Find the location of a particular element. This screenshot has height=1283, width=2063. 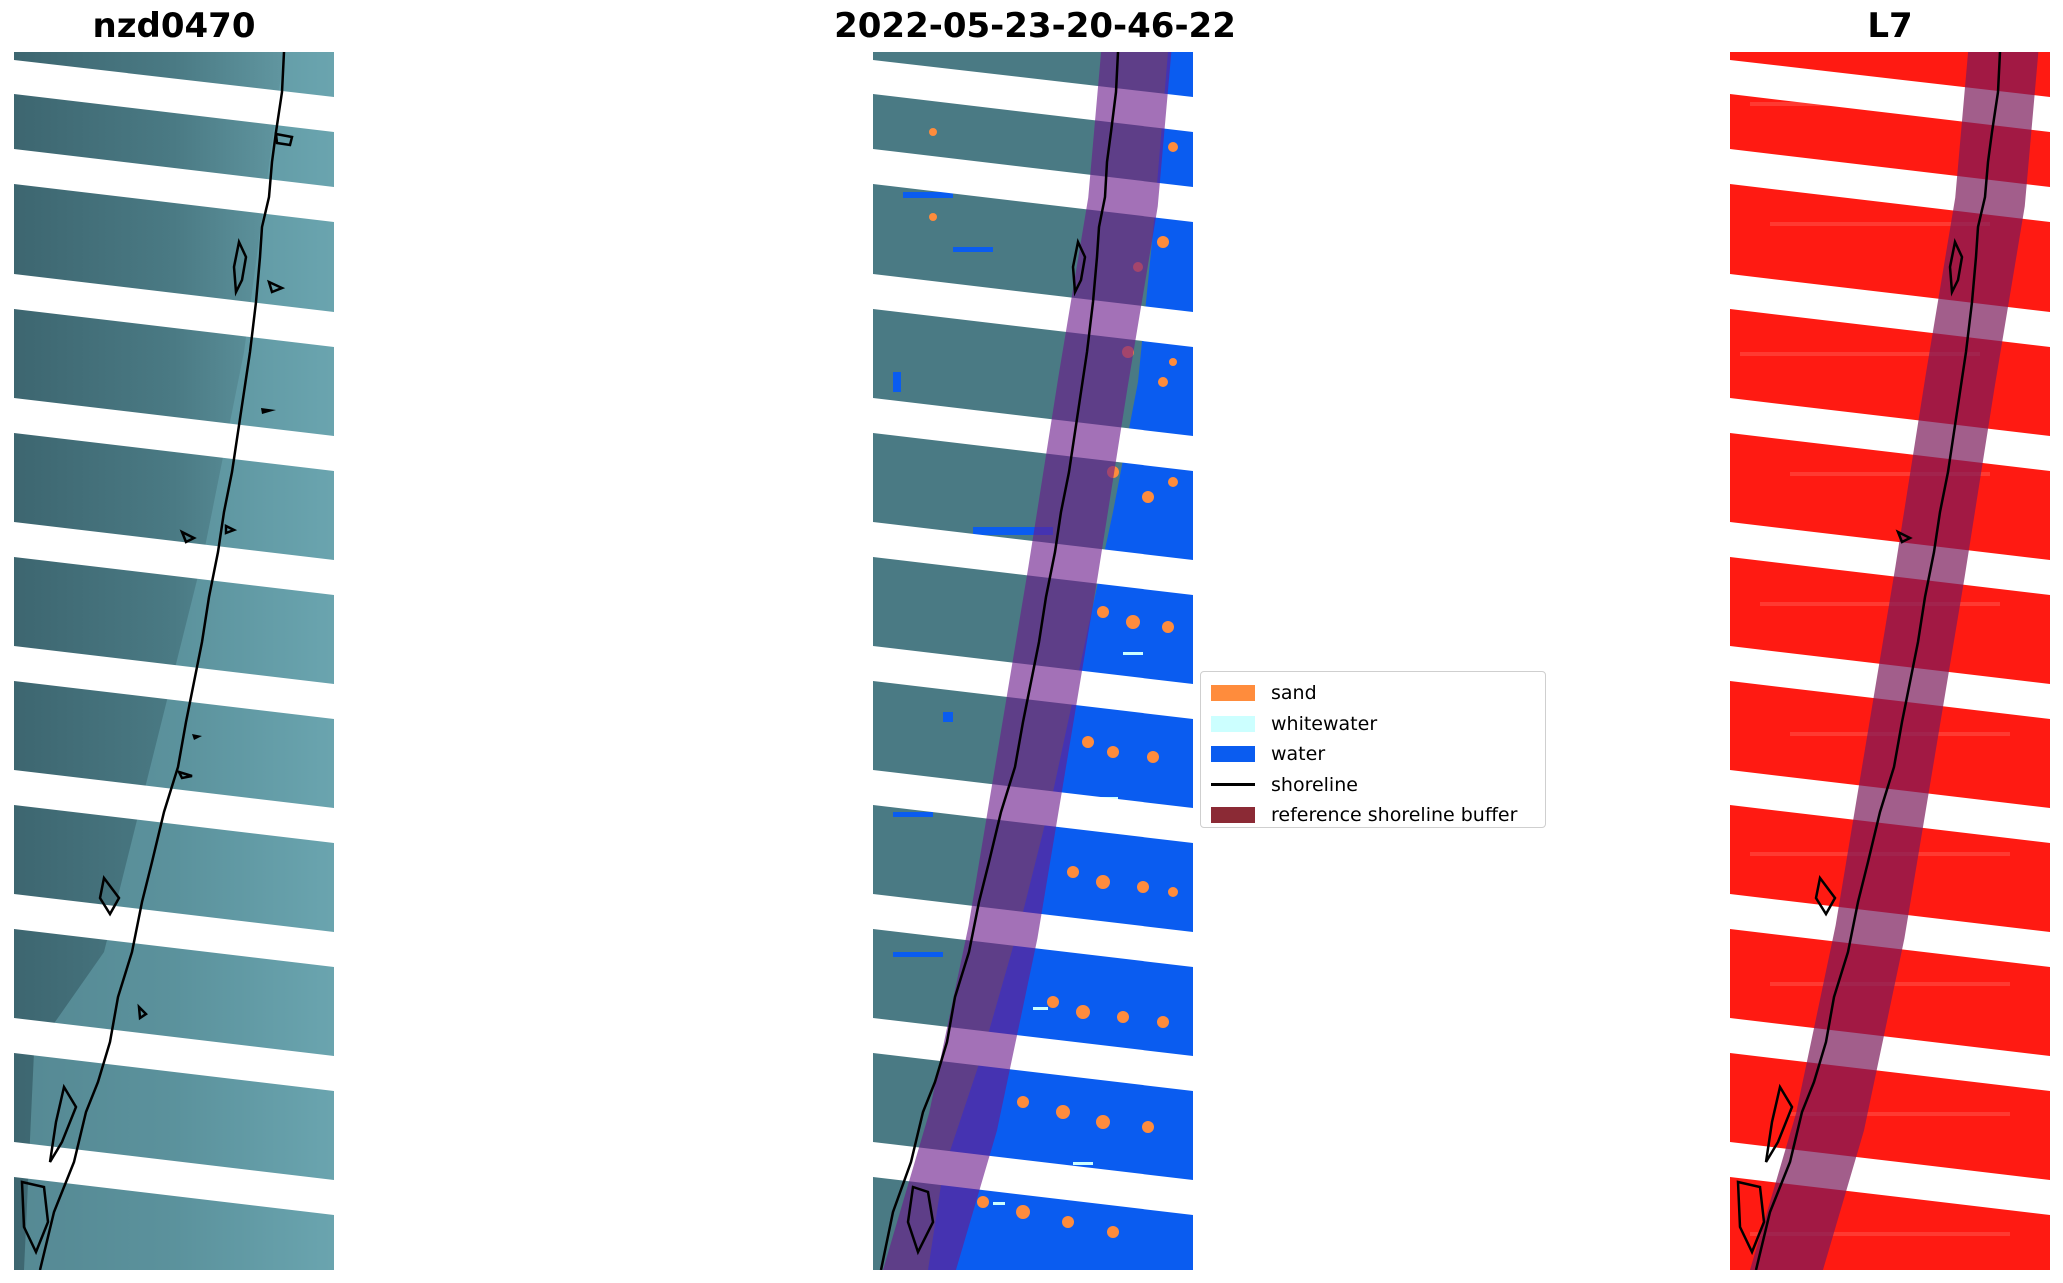

legend-item-whitewater: whitewater is located at coordinates (1373, 724).